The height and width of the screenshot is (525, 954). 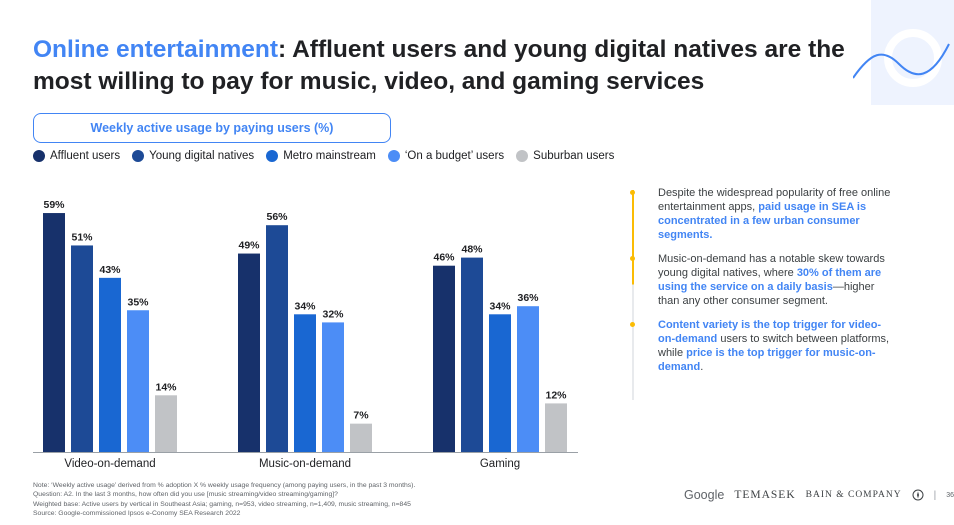 I want to click on temasek-logo: TEMASEK, so click(x=765, y=495).